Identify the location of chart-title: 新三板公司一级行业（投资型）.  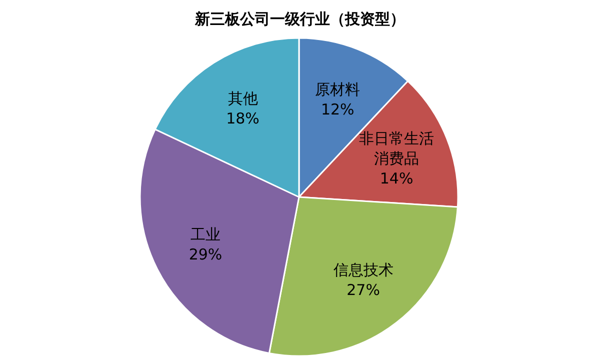
(299, 19).